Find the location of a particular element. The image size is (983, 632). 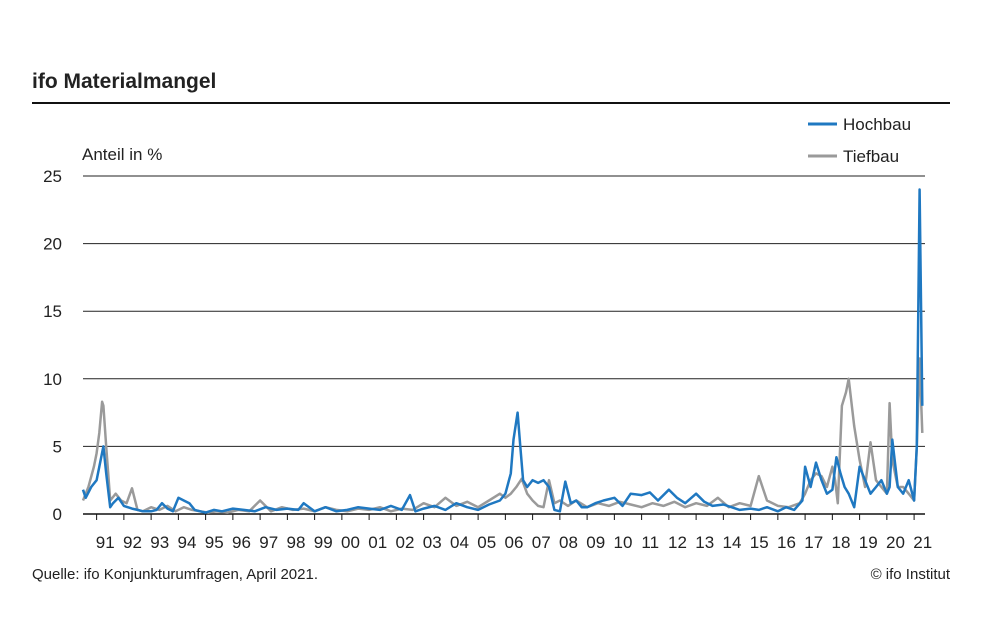

x-tick-label: 91 is located at coordinates (105, 542).